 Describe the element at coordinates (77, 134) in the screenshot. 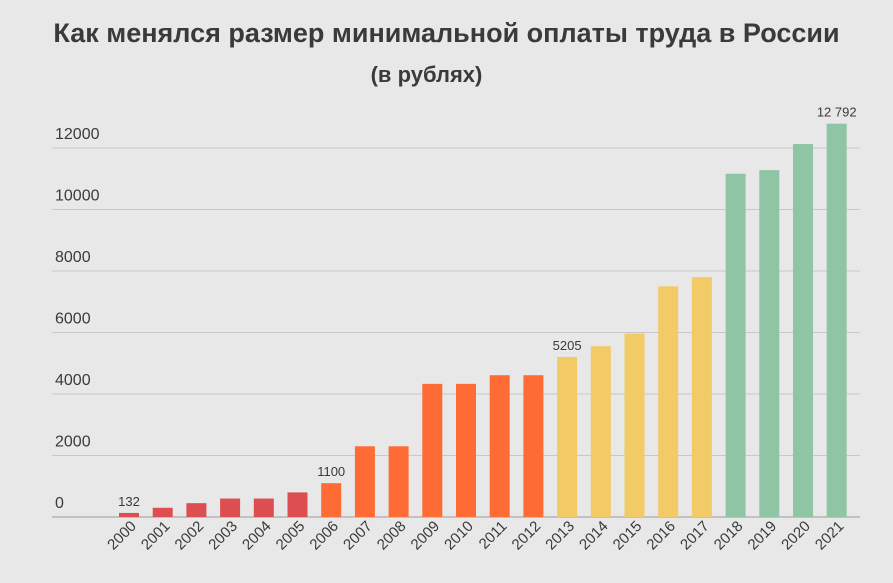

I see `y-tick-label: 12000` at that location.